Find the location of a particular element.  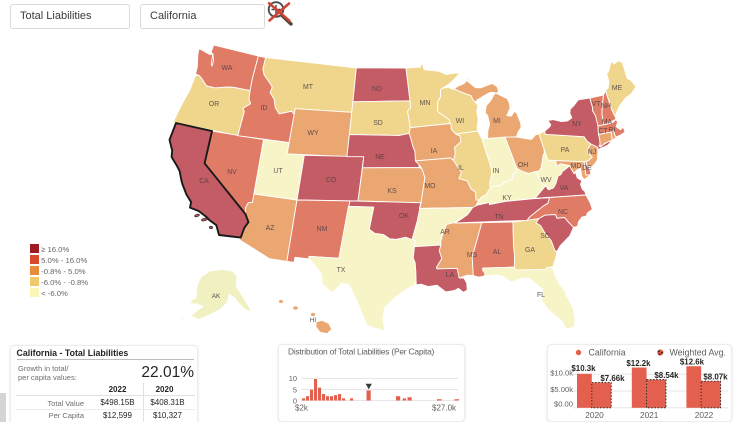

svg-text: UT is located at coordinates (278, 171).